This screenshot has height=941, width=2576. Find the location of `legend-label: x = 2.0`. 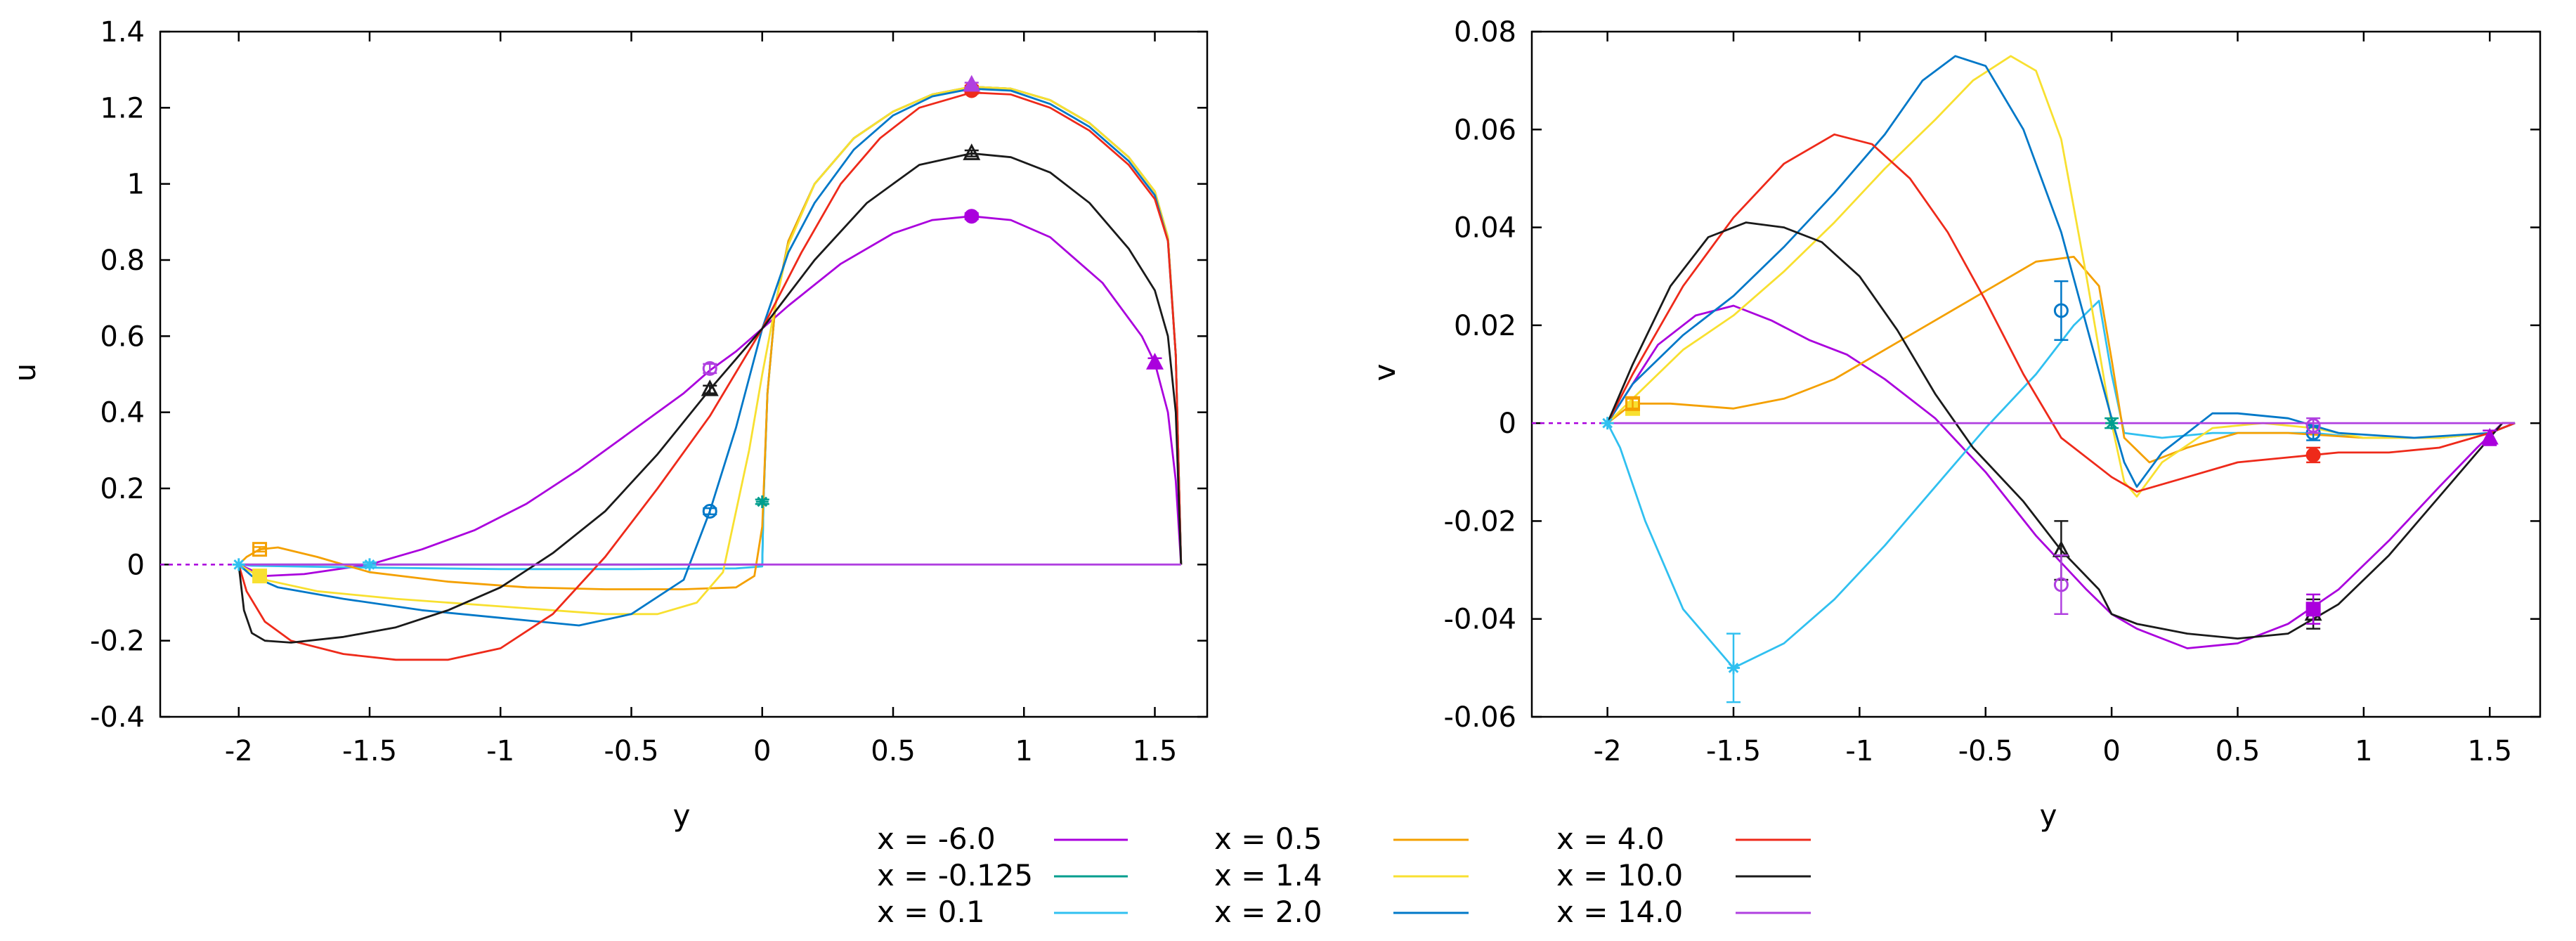

legend-label: x = 2.0 is located at coordinates (1268, 912).